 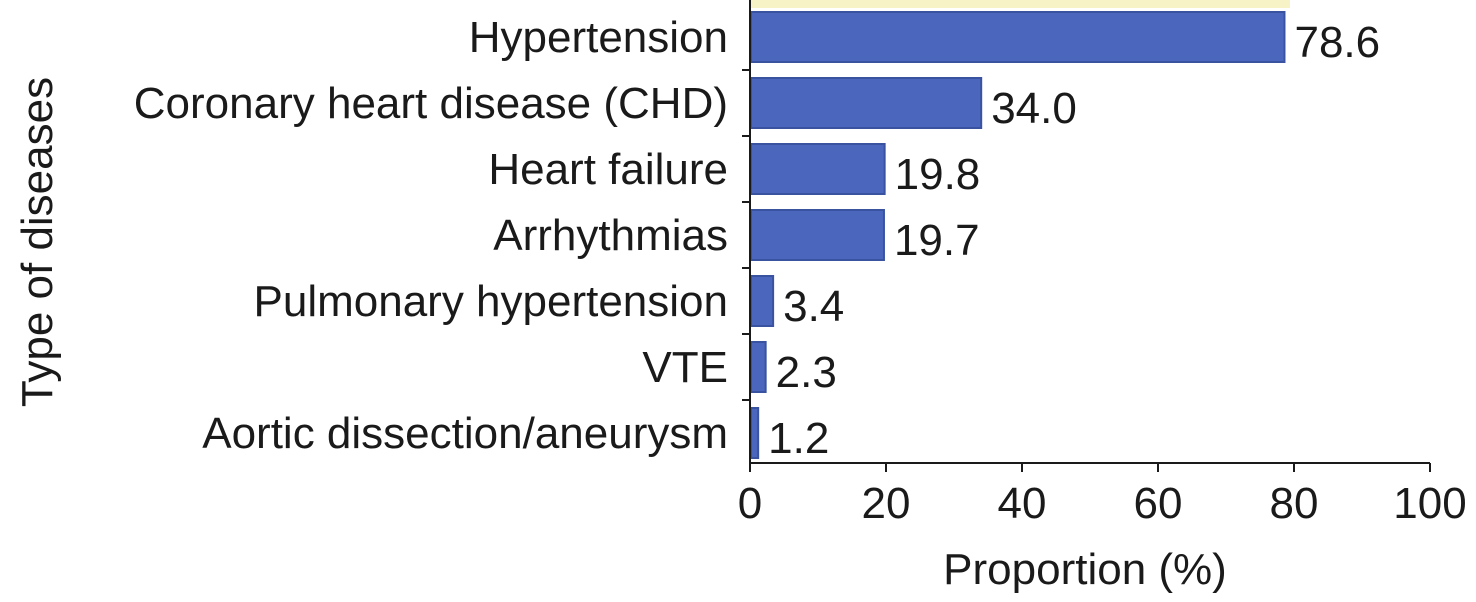 I want to click on x-tick-label: 80, so click(x=1294, y=503).